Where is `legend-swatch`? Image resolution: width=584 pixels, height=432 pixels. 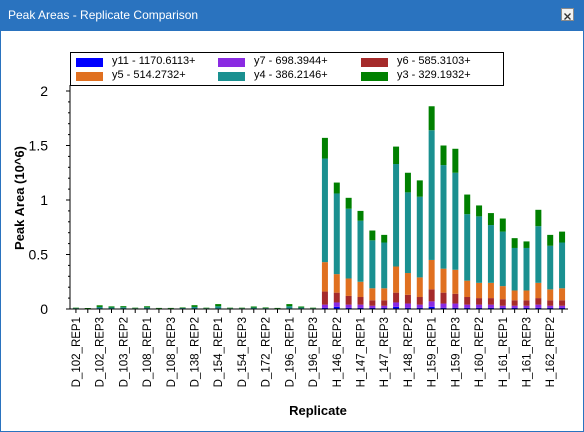 legend-swatch is located at coordinates (89, 76).